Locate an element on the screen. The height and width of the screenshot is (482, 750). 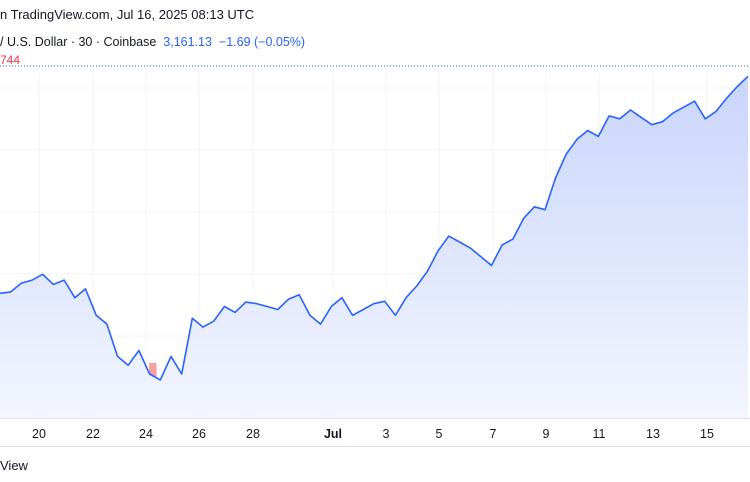
x-tick-label: 7 is located at coordinates (493, 434).